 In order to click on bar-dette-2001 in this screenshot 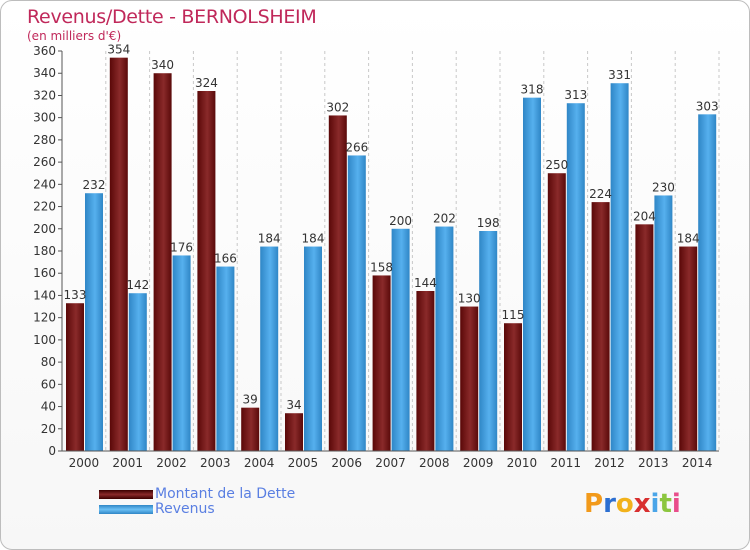, I will do `click(118, 254)`.